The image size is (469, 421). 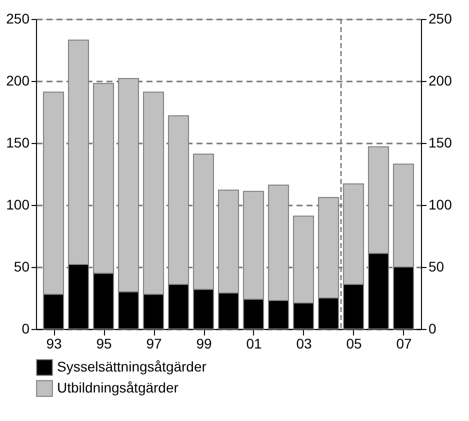 I want to click on y-tick-label: 200, so click(x=18, y=80).